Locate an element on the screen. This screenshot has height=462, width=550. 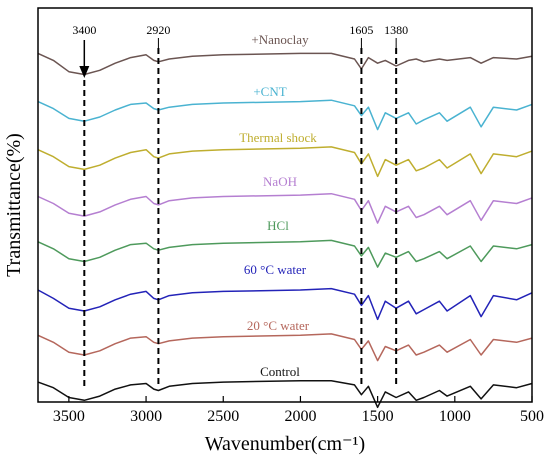
x-tick-label-1: 3000 is located at coordinates (146, 416).